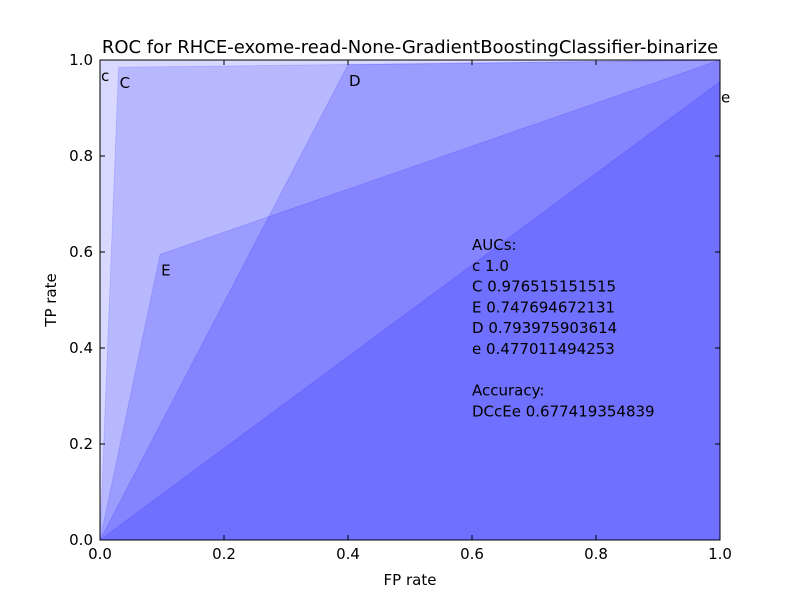 The image size is (800, 600). I want to click on x-tick-label: 0.8, so click(596, 554).